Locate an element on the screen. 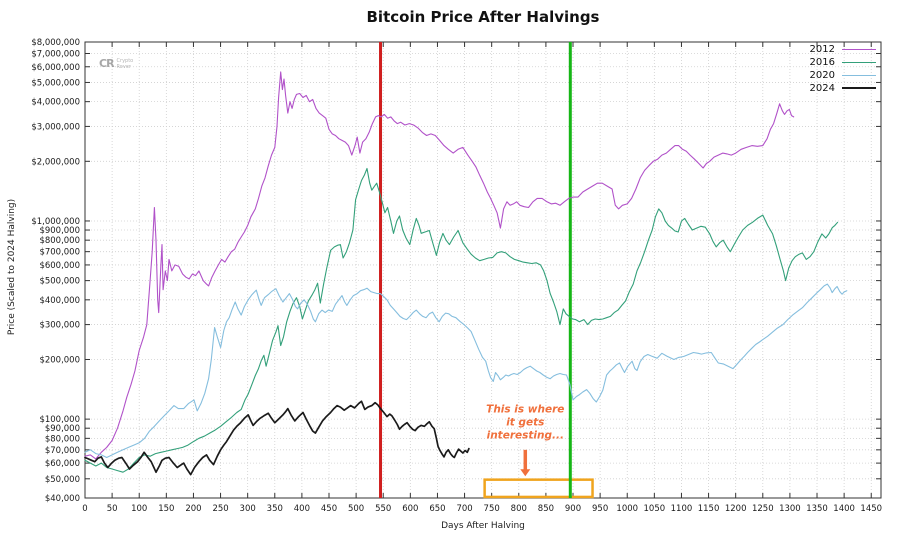 The width and height of the screenshot is (900, 541). legend: 2012 2016 2020 2024 is located at coordinates (843, 68).